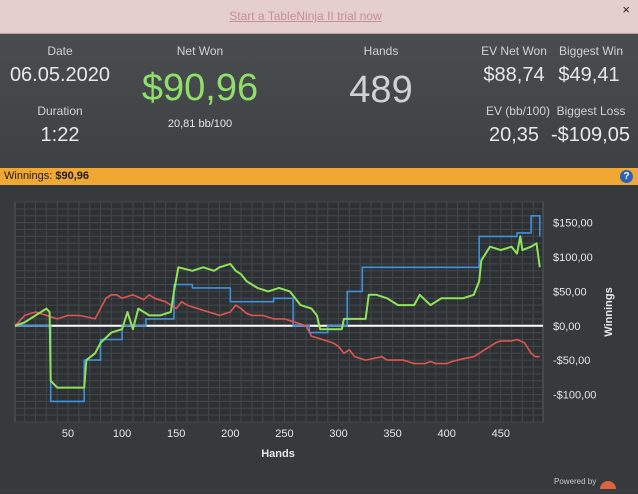  I want to click on y-axis-label: Winnings, so click(609, 311).